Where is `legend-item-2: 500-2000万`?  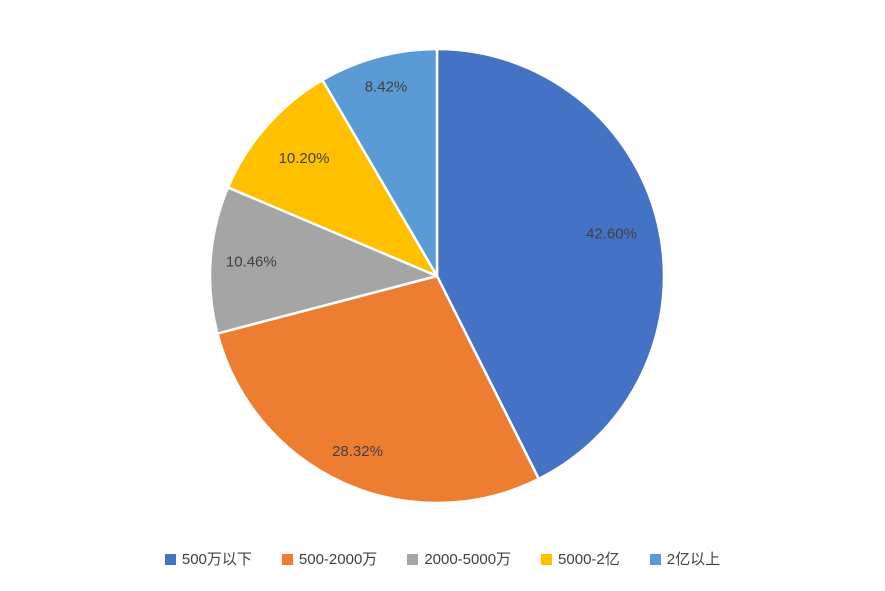 legend-item-2: 500-2000万 is located at coordinates (329, 559).